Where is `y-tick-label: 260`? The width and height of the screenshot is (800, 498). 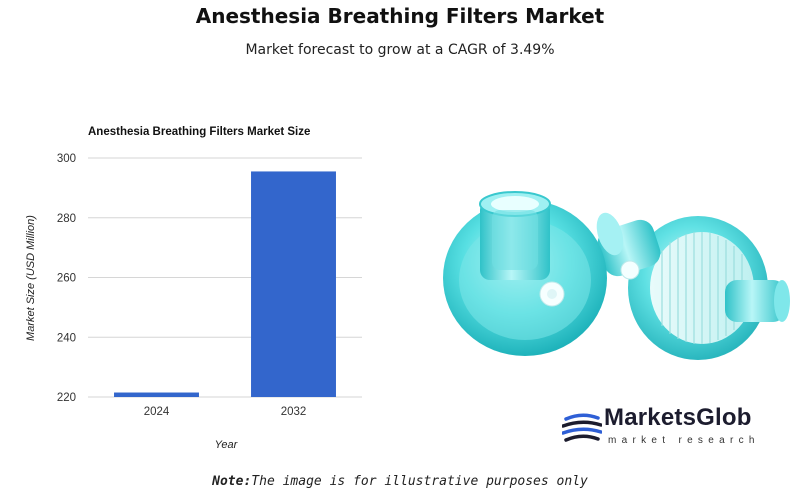 y-tick-label: 260 is located at coordinates (66, 279).